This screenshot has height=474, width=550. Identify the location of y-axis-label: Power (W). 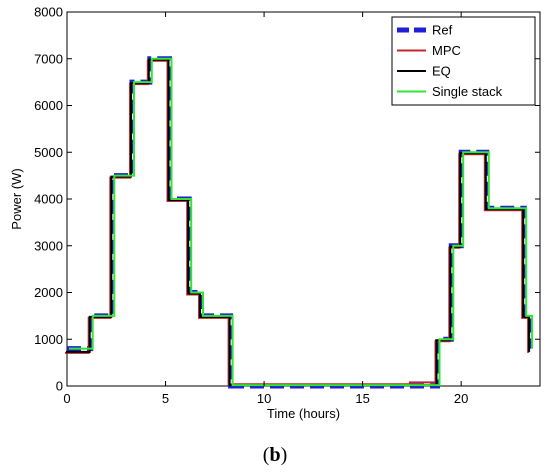
(16, 198).